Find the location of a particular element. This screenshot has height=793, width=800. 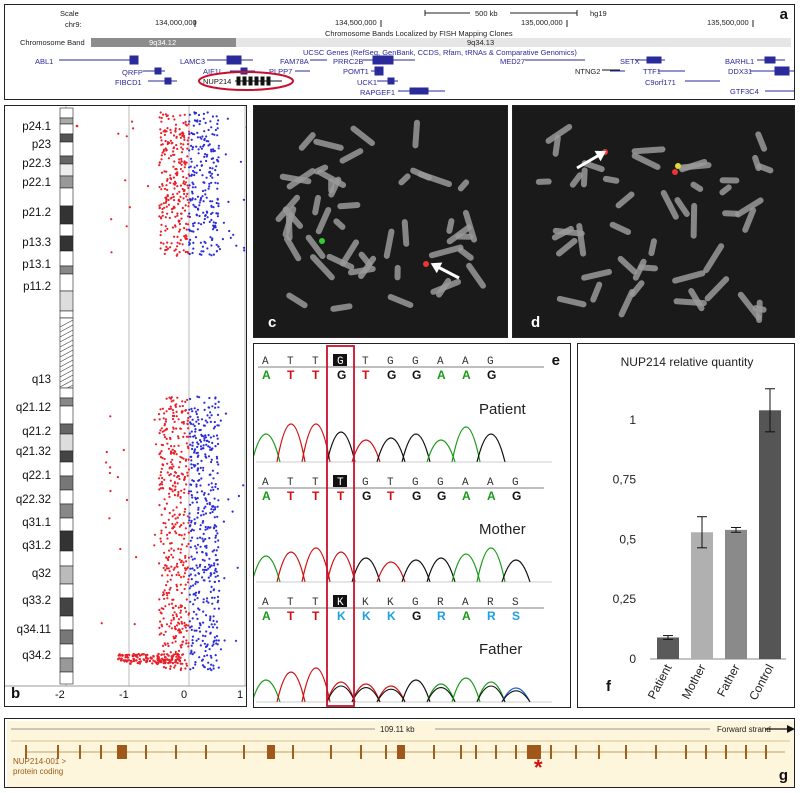

band-q21-12: q21.12 is located at coordinates (33, 408).